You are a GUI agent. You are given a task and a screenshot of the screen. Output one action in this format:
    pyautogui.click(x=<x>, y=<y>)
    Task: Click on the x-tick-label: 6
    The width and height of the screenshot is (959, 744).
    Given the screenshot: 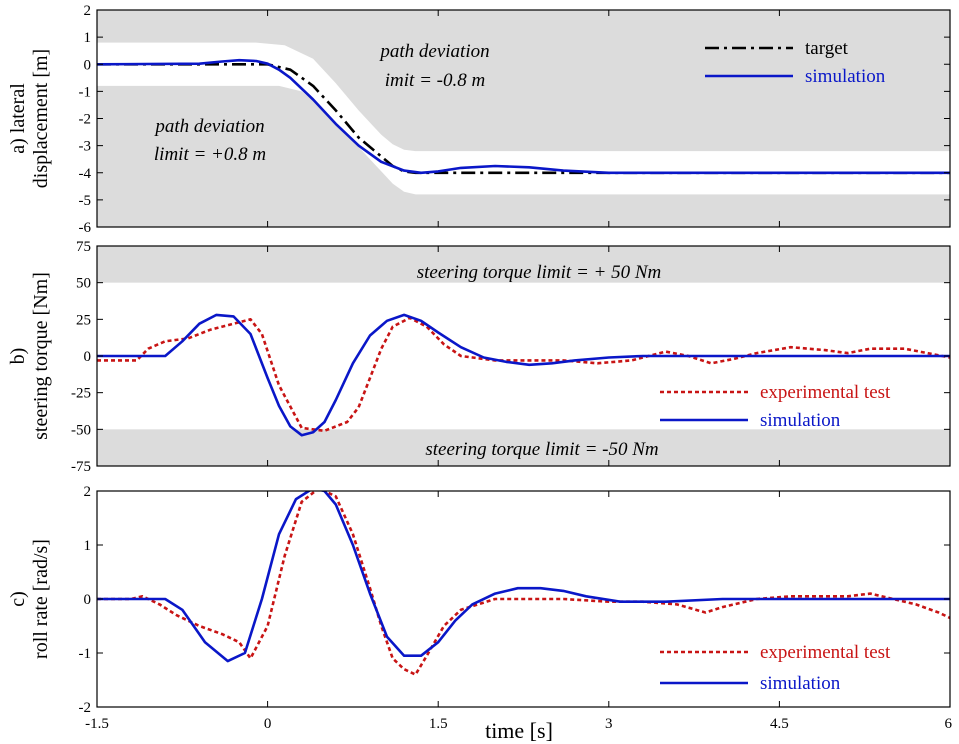 What is the action you would take?
    pyautogui.click(x=949, y=724)
    